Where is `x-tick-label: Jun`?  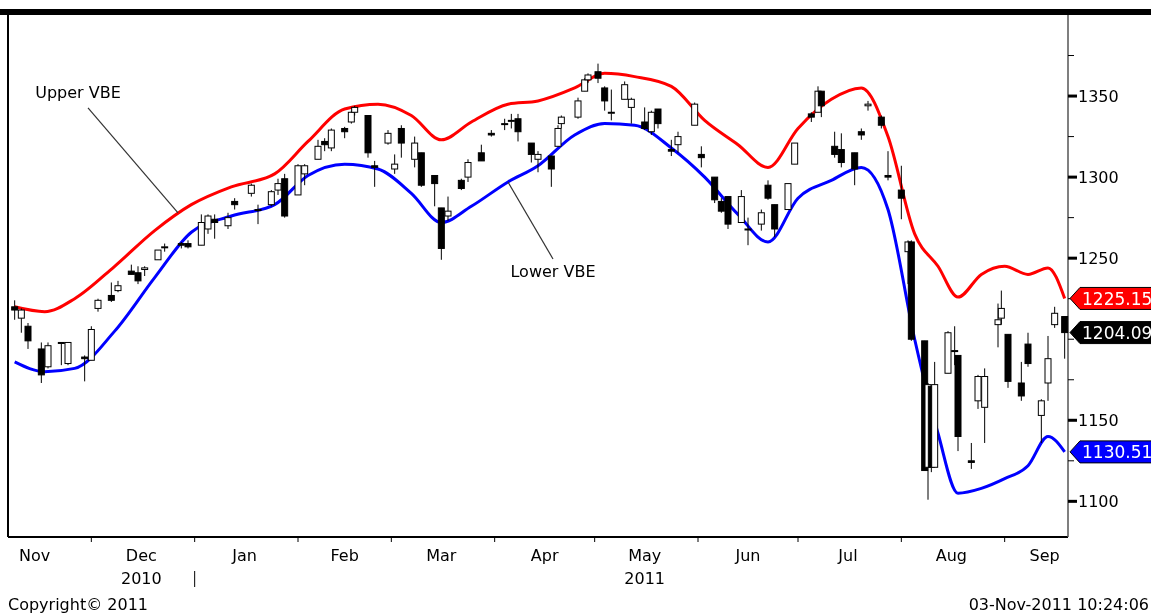 x-tick-label: Jun is located at coordinates (747, 555).